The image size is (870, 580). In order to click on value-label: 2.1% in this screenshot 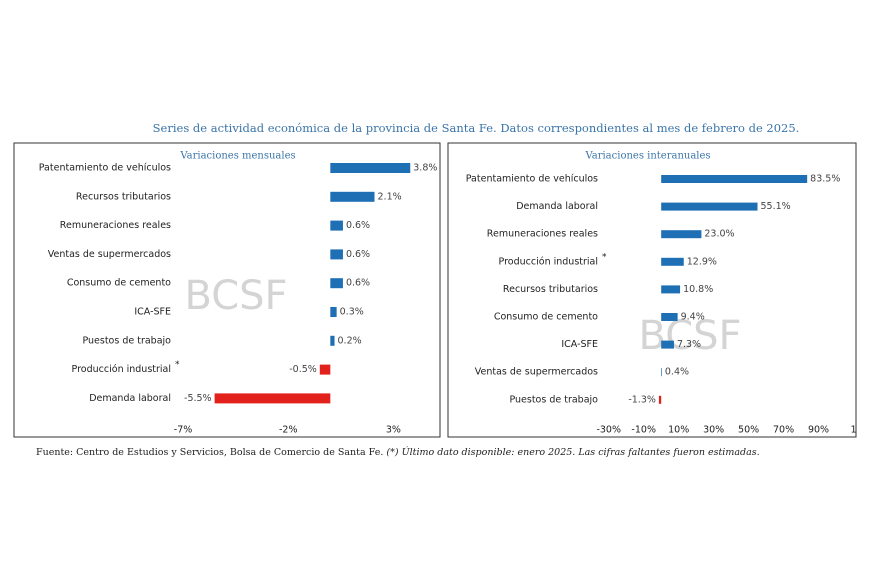, I will do `click(390, 196)`.